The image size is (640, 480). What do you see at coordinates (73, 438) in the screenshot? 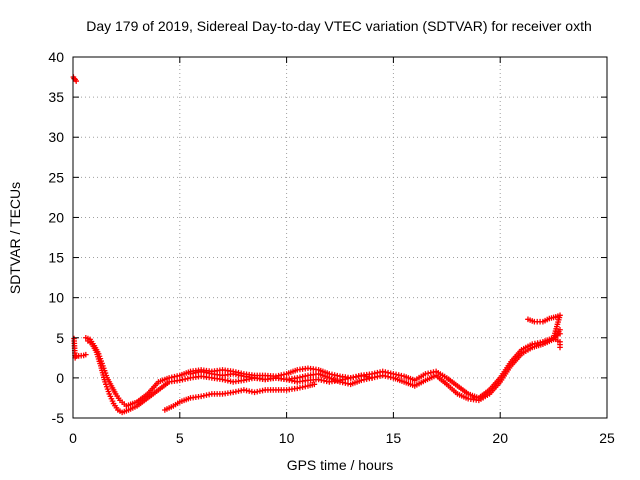
I see `x-tick-label: 0` at bounding box center [73, 438].